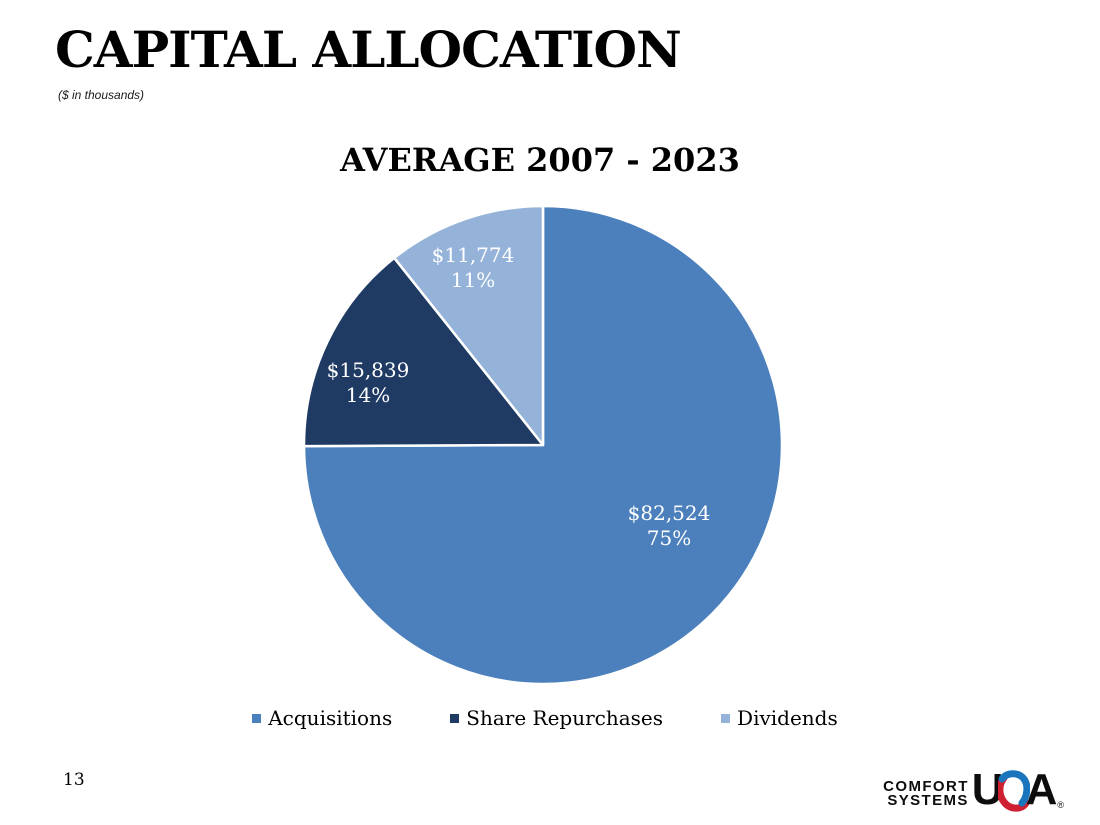  I want to click on logo-letter-a: A, so click(1041, 789).